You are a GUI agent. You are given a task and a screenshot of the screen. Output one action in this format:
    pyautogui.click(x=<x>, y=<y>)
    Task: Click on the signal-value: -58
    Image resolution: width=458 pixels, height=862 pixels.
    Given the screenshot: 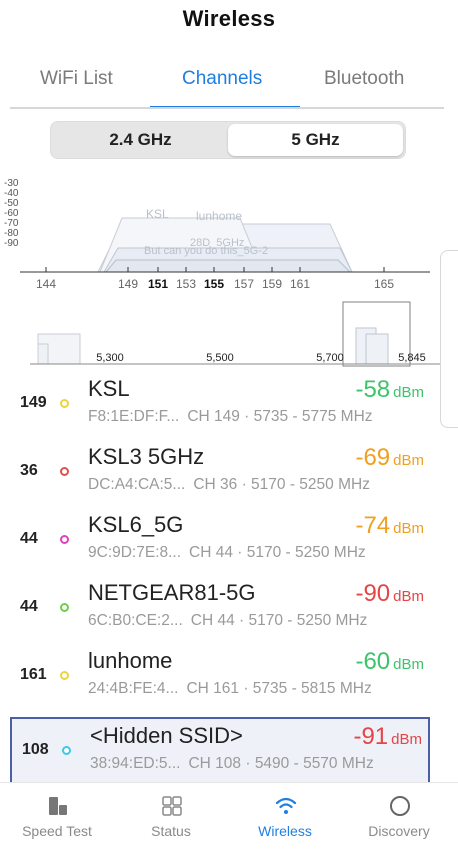 What is the action you would take?
    pyautogui.click(x=373, y=389)
    